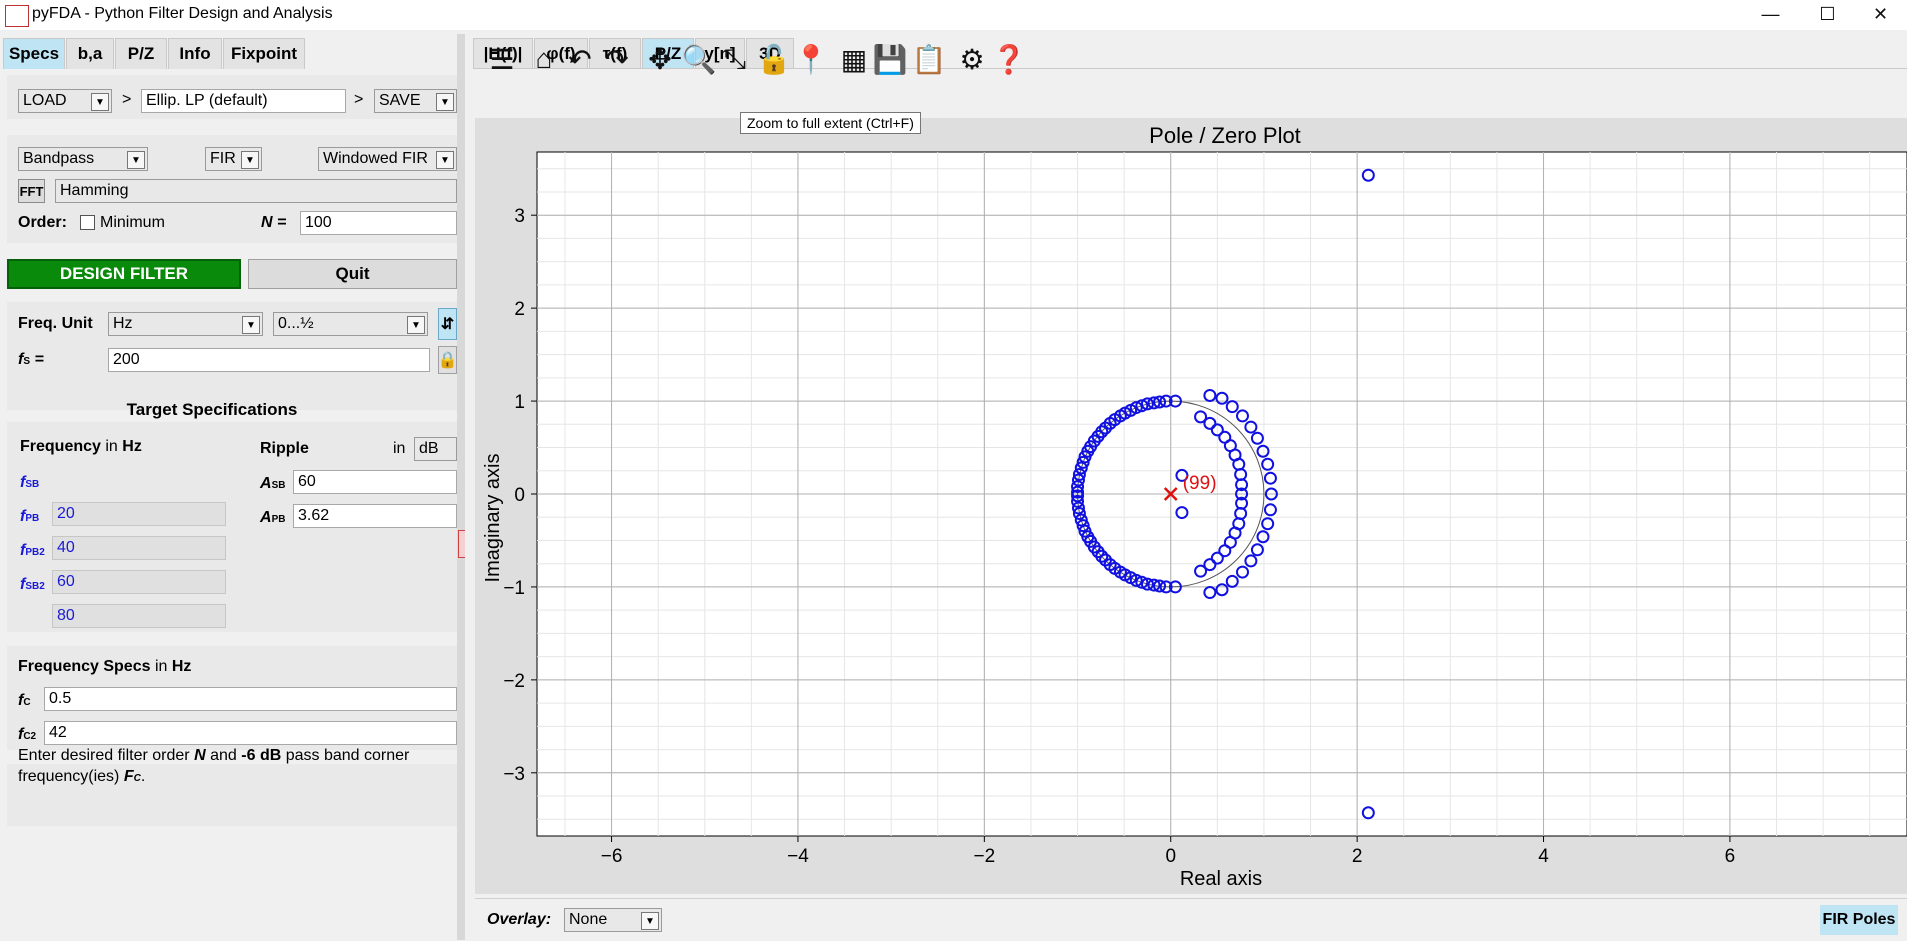  I want to click on tab-phase: φ(f), so click(561, 53).